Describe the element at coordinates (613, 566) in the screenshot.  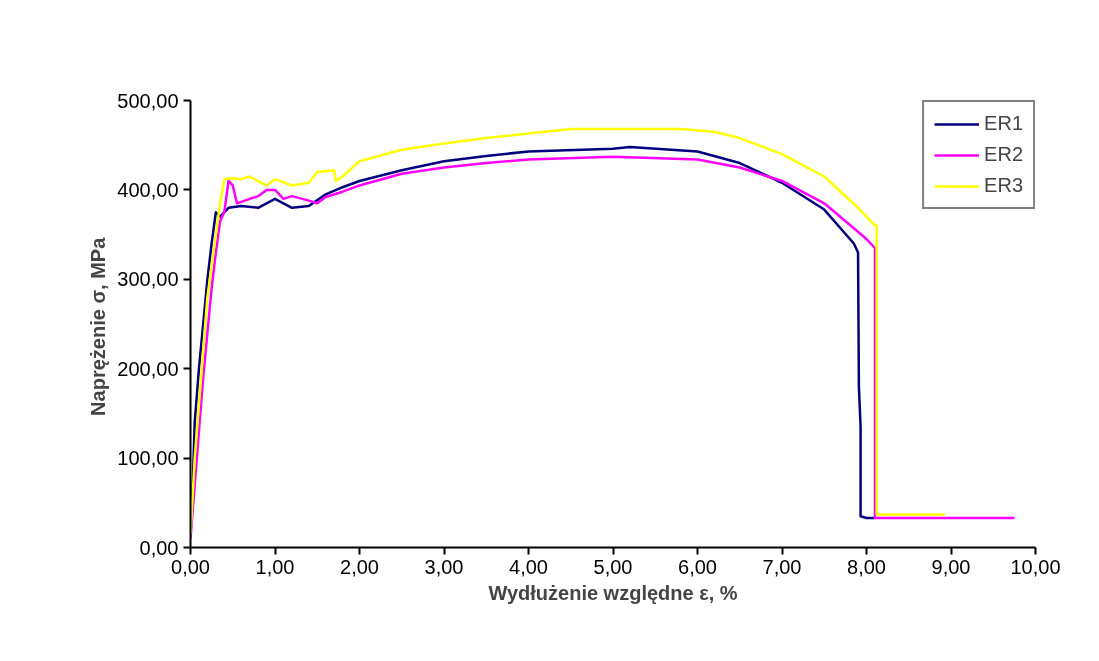
I see `x-tick-label: 5,00` at that location.